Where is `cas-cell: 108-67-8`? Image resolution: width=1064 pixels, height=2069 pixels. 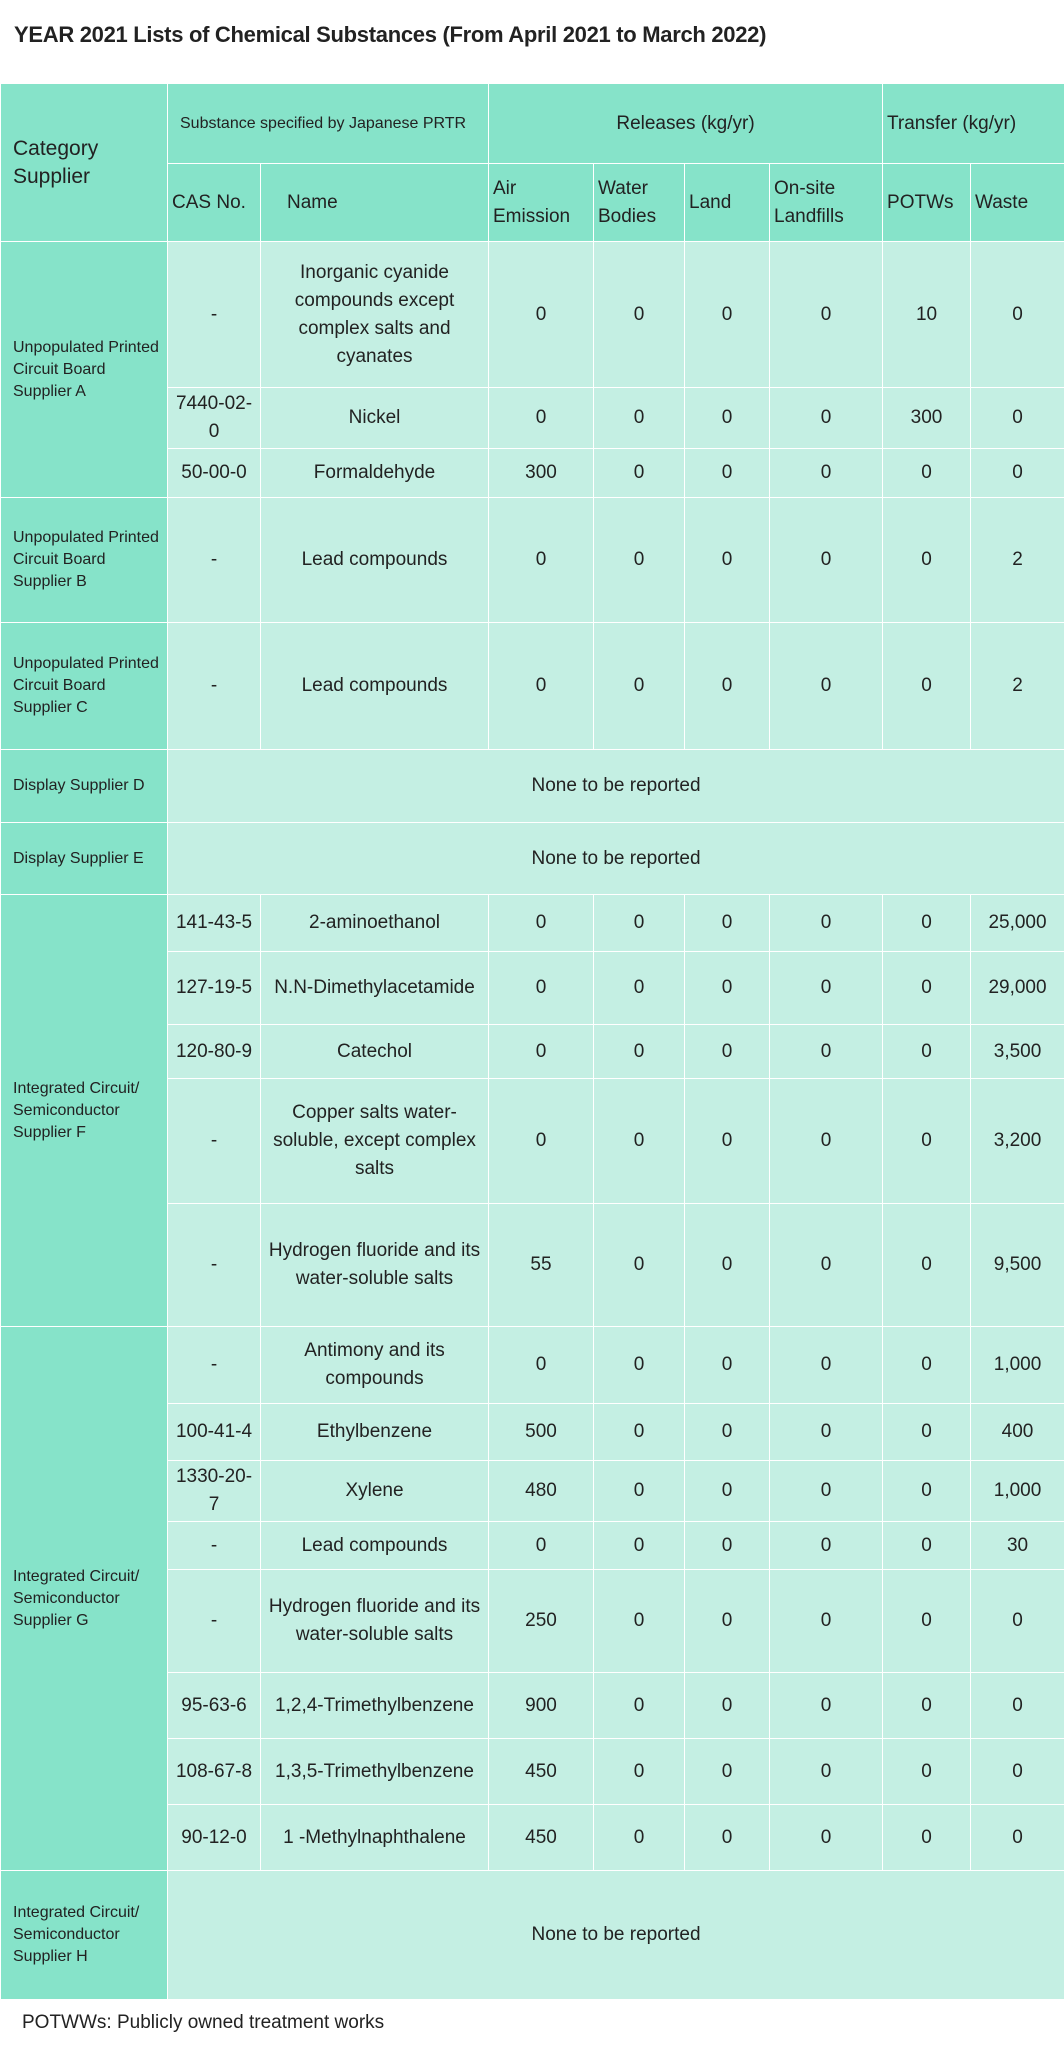 cas-cell: 108-67-8 is located at coordinates (214, 1771).